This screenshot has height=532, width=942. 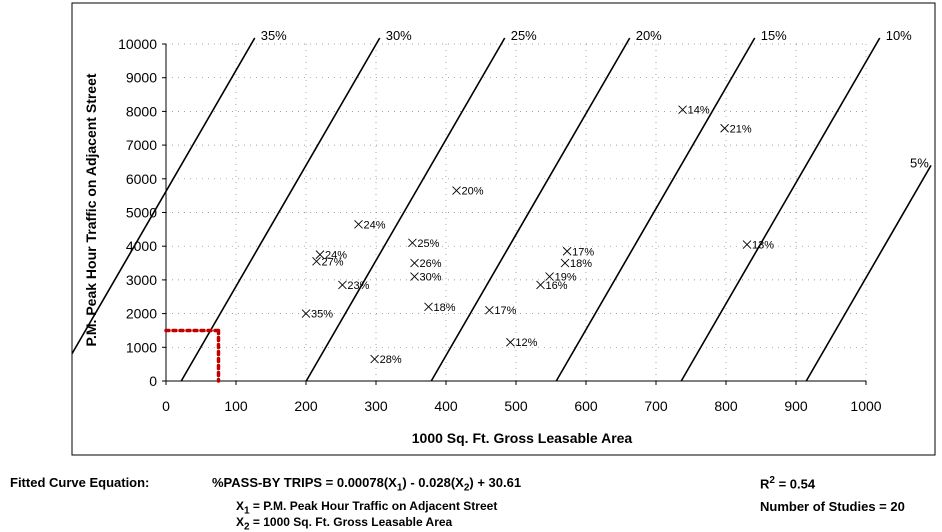 I want to click on data-point-label: 27%, so click(x=333, y=262).